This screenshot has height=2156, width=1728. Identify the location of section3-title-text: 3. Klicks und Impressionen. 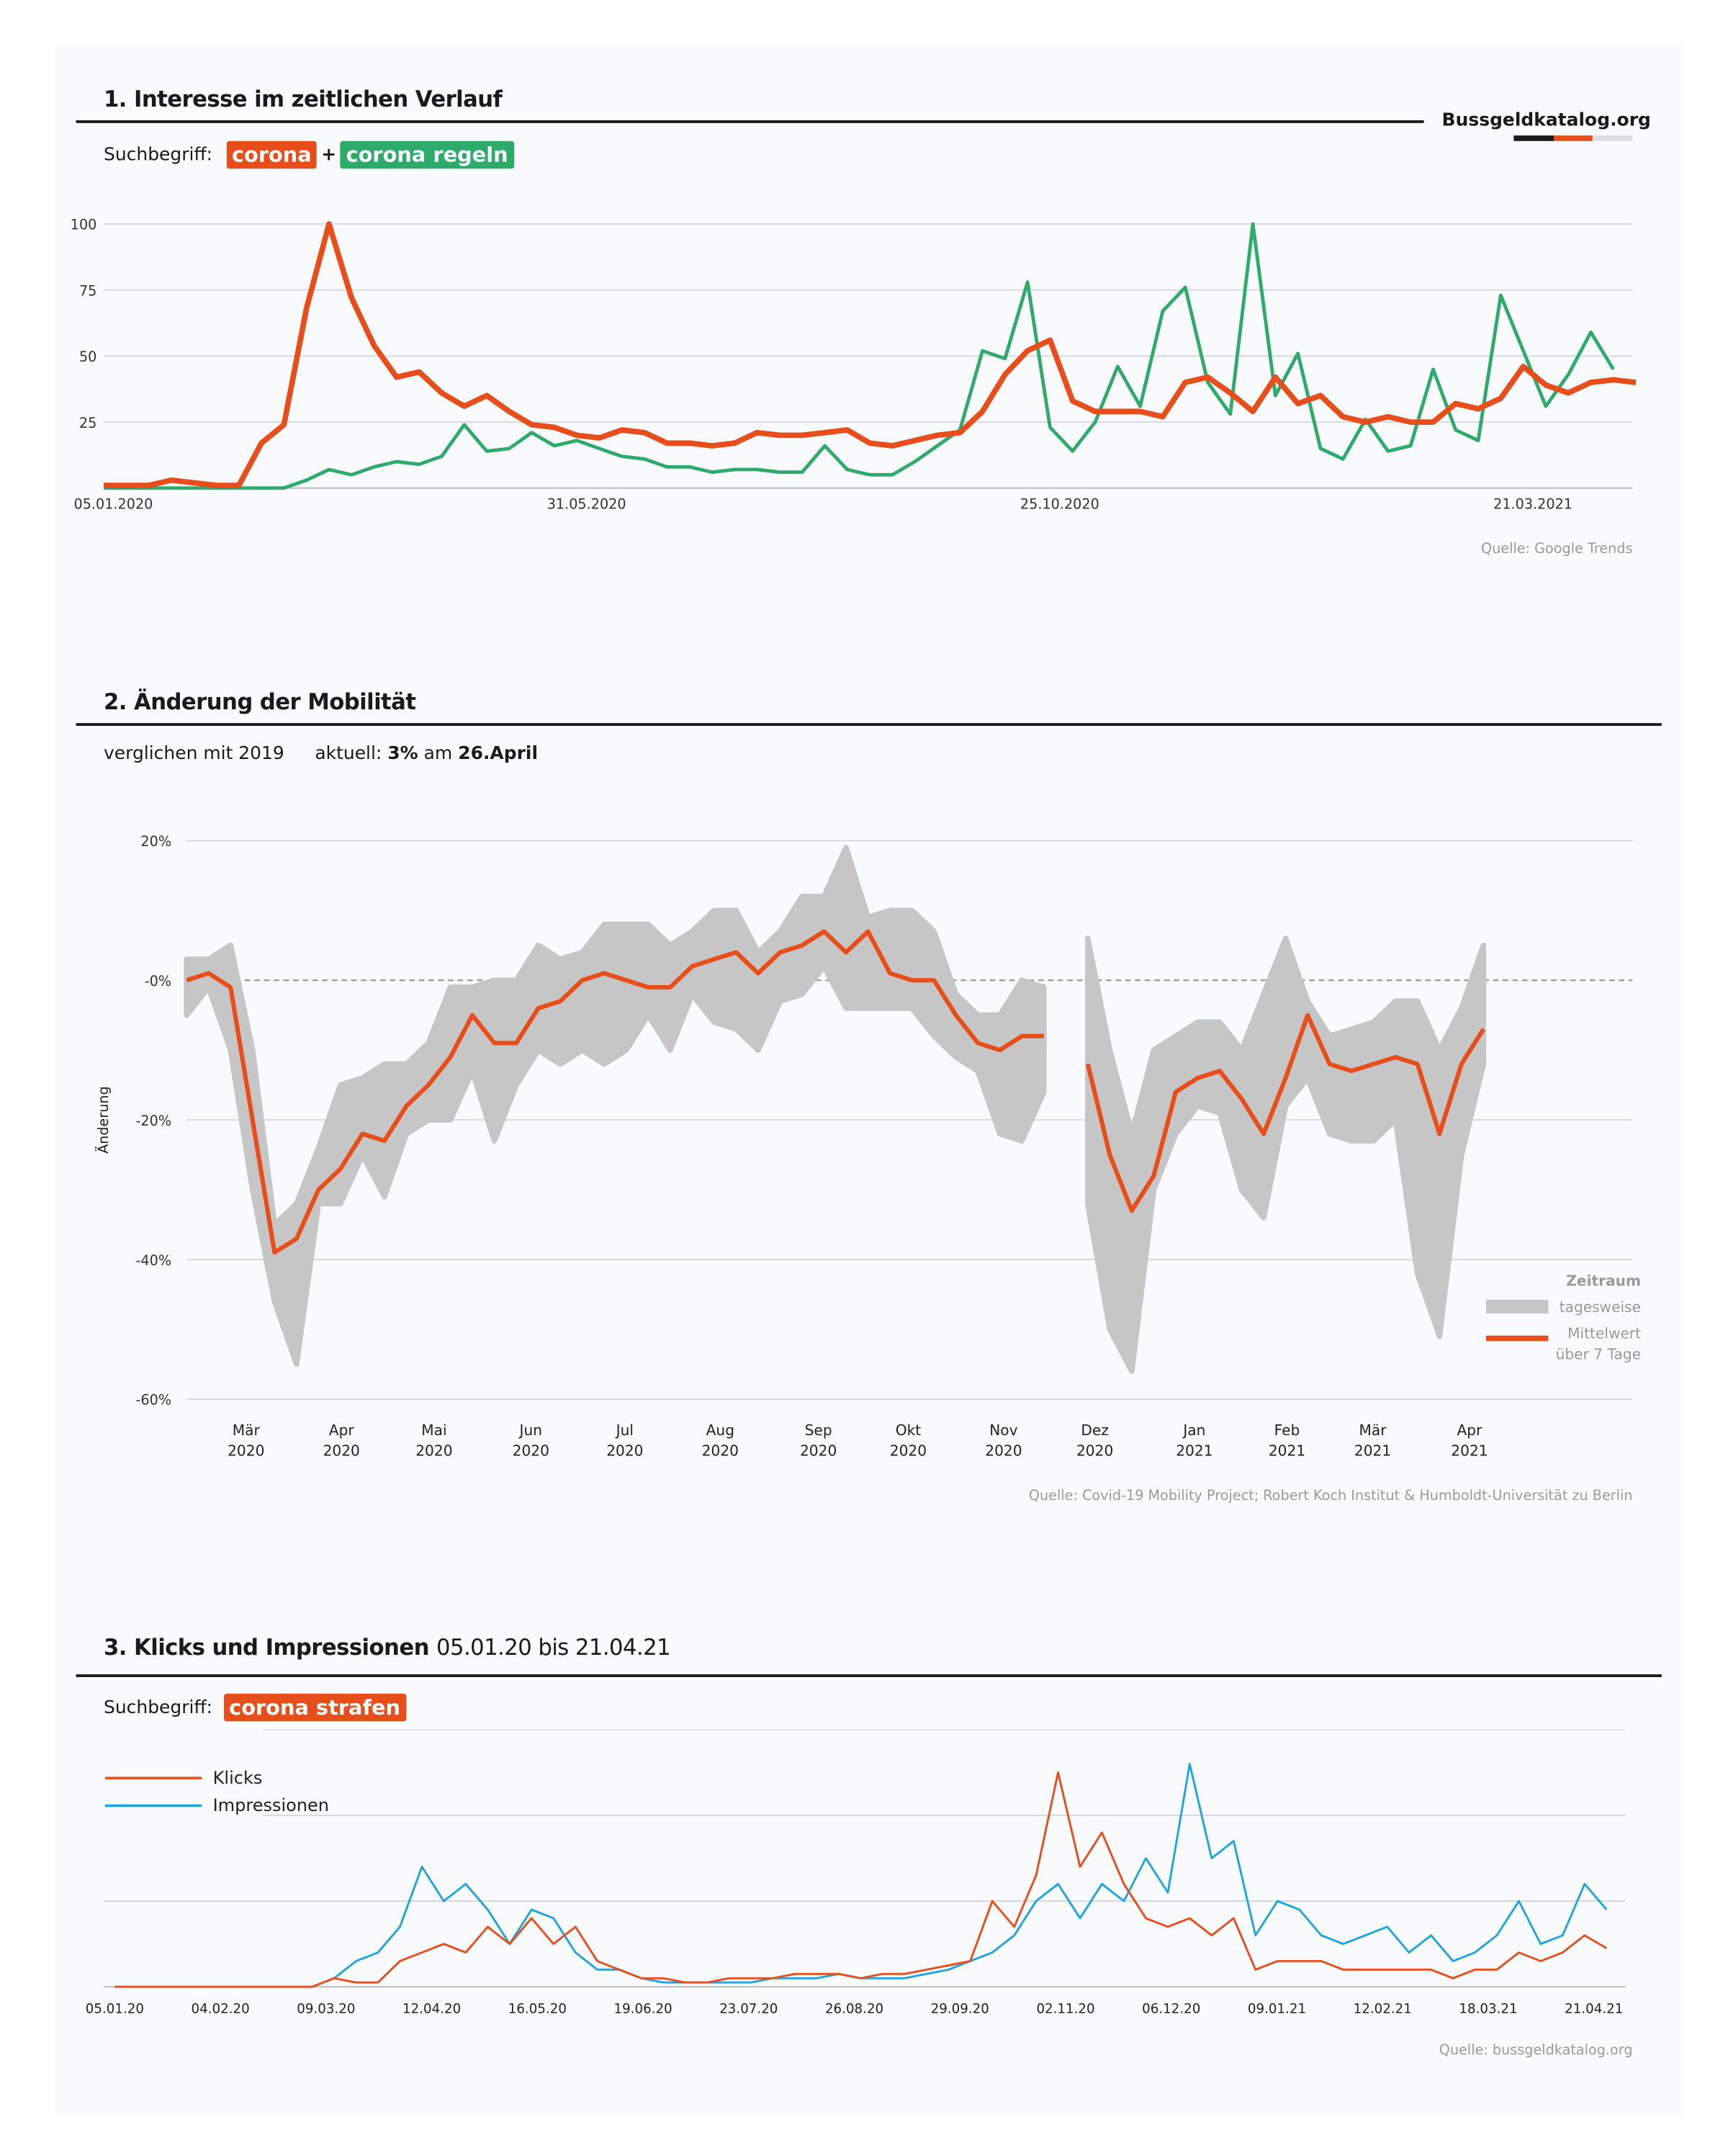
(266, 1648).